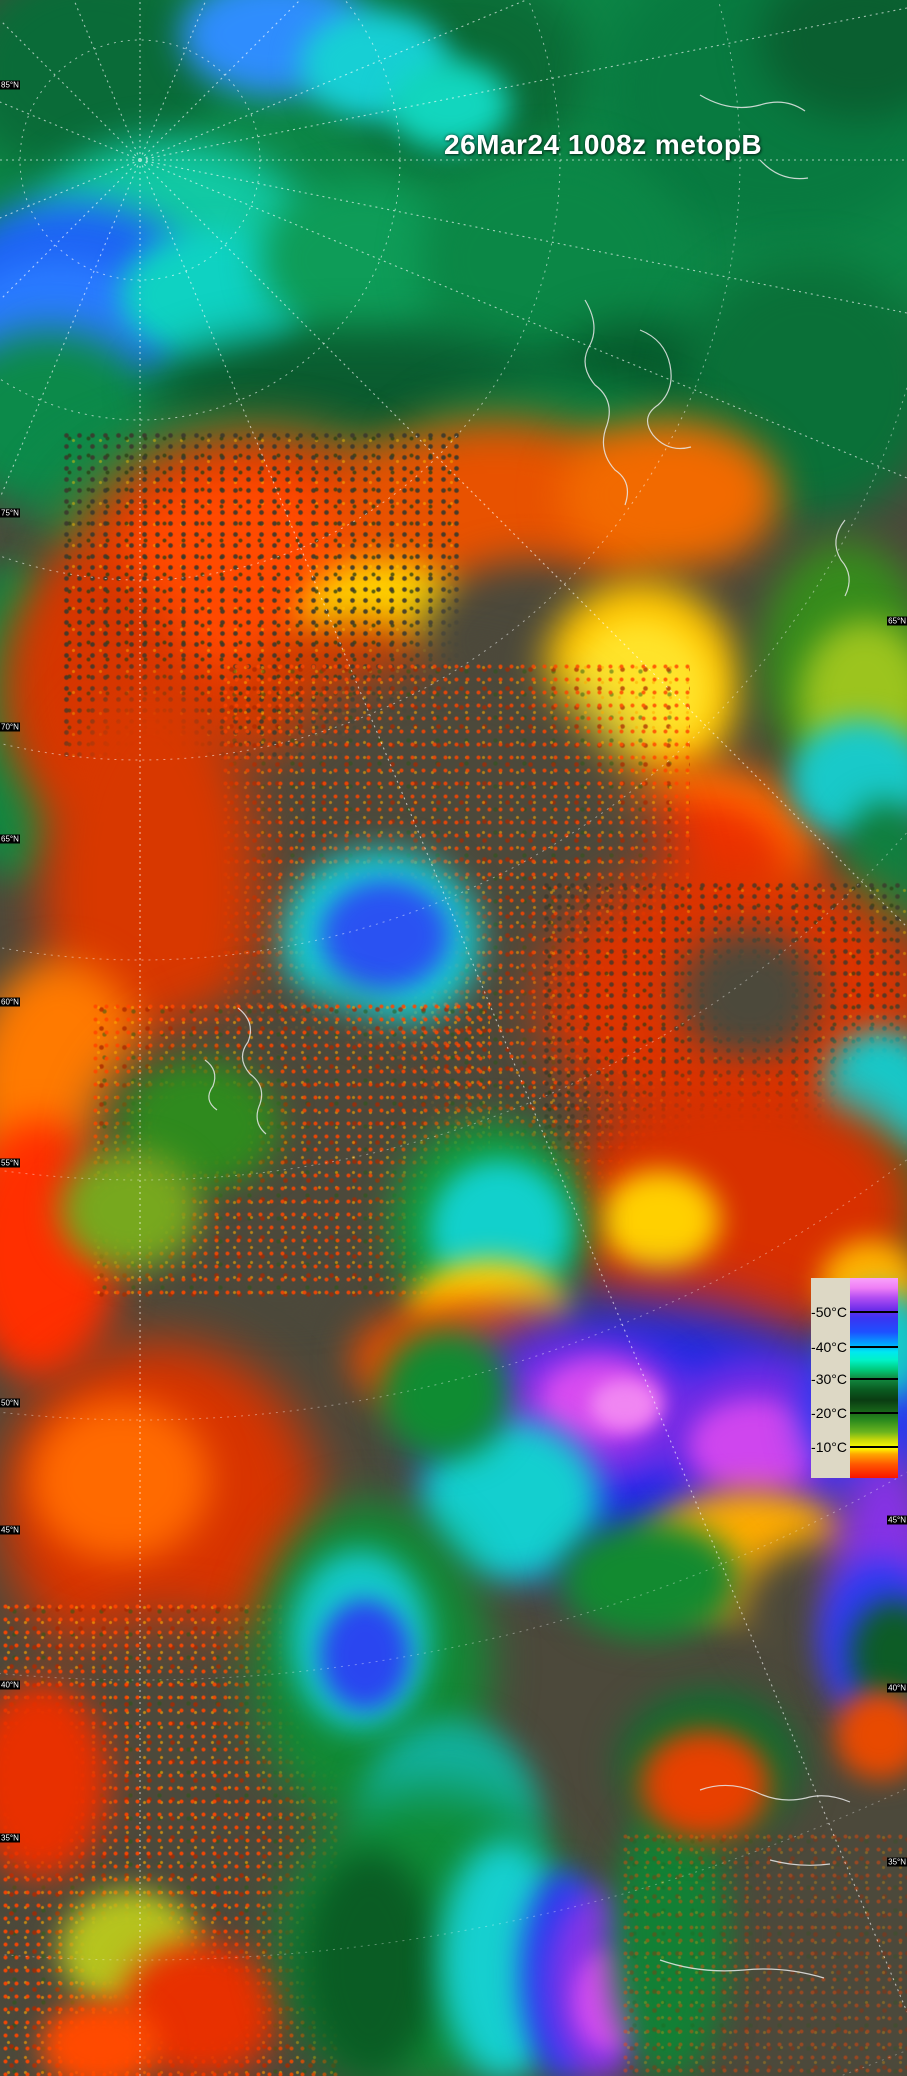  Describe the element at coordinates (829, 1347) in the screenshot. I see `legend-label: -40°C` at that location.